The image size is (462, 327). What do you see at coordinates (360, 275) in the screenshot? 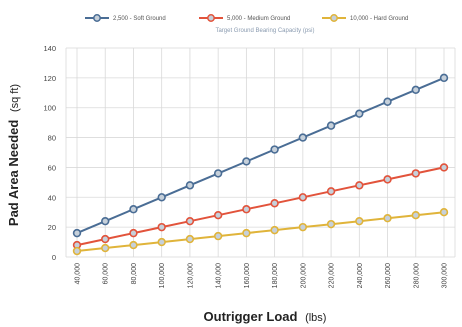
I see `x-tick-label: 240,000` at bounding box center [360, 275].